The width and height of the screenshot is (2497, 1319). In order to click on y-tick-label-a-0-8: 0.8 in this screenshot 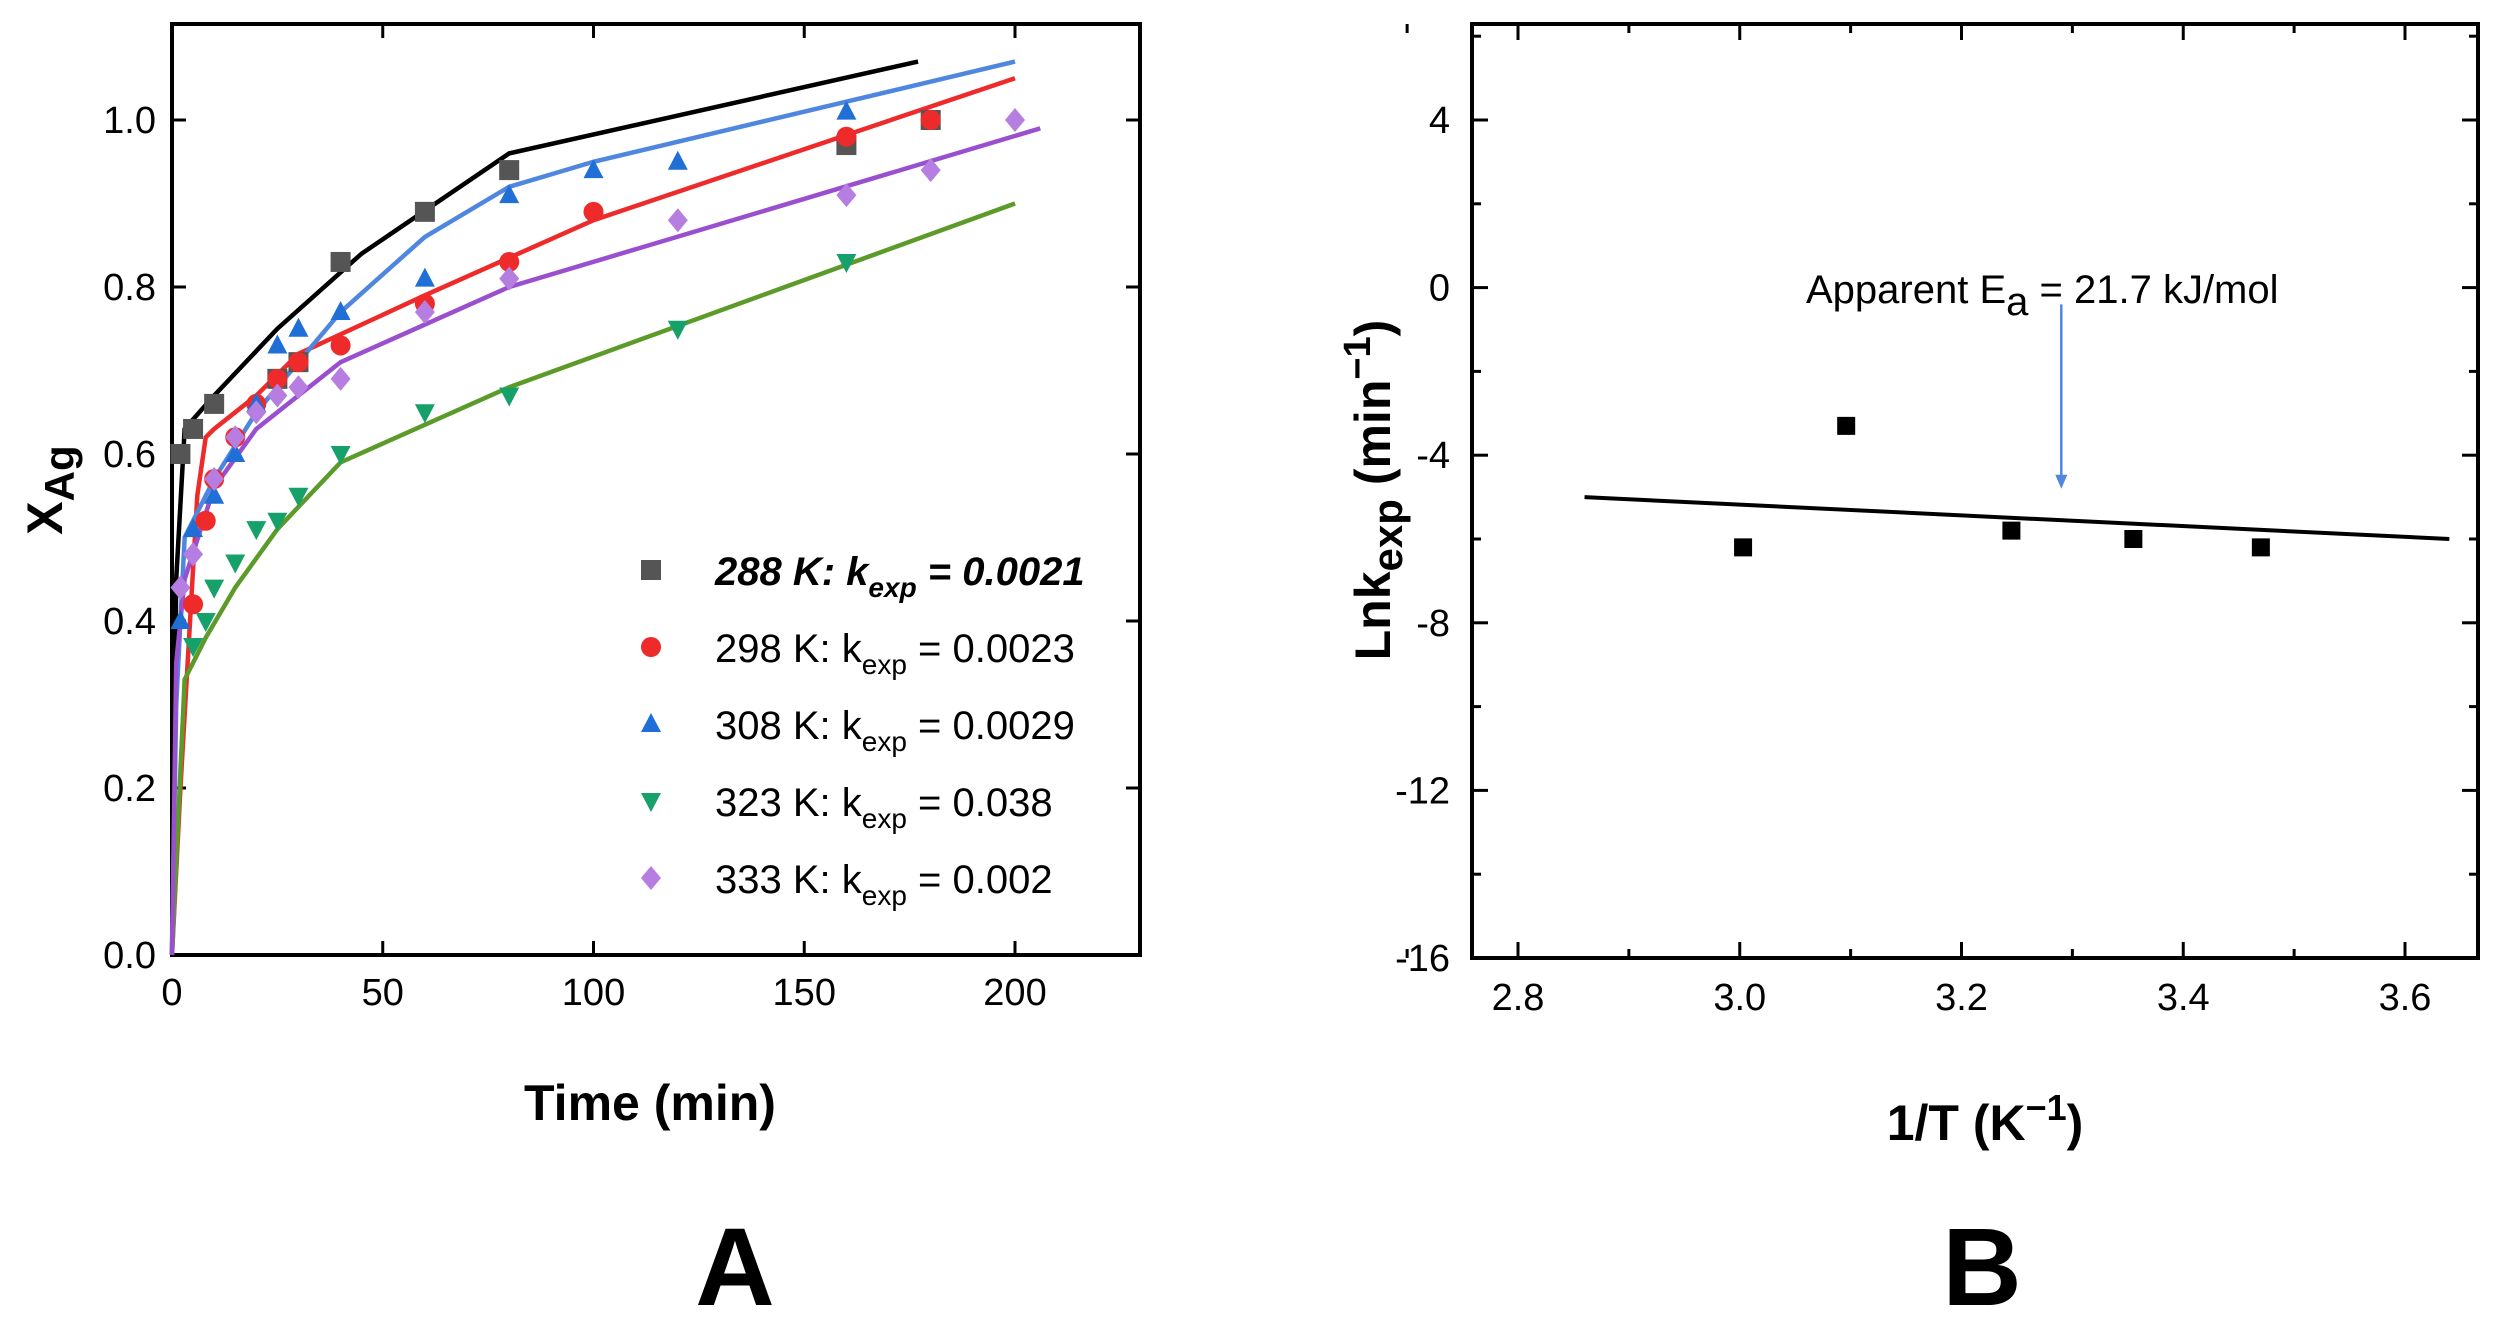, I will do `click(129, 288)`.